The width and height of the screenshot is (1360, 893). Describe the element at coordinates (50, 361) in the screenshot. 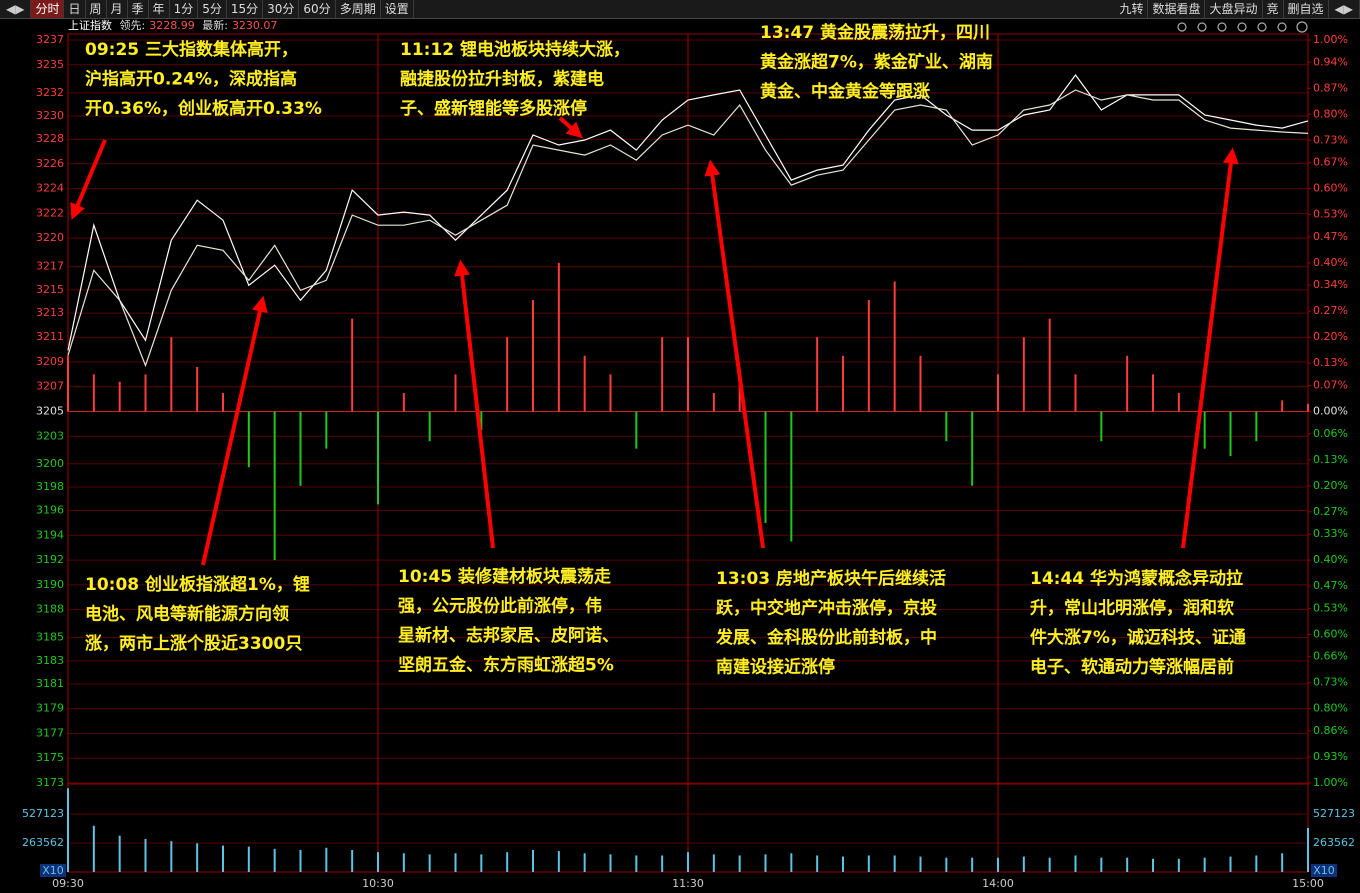

I see `y-tick-label: 3209` at that location.